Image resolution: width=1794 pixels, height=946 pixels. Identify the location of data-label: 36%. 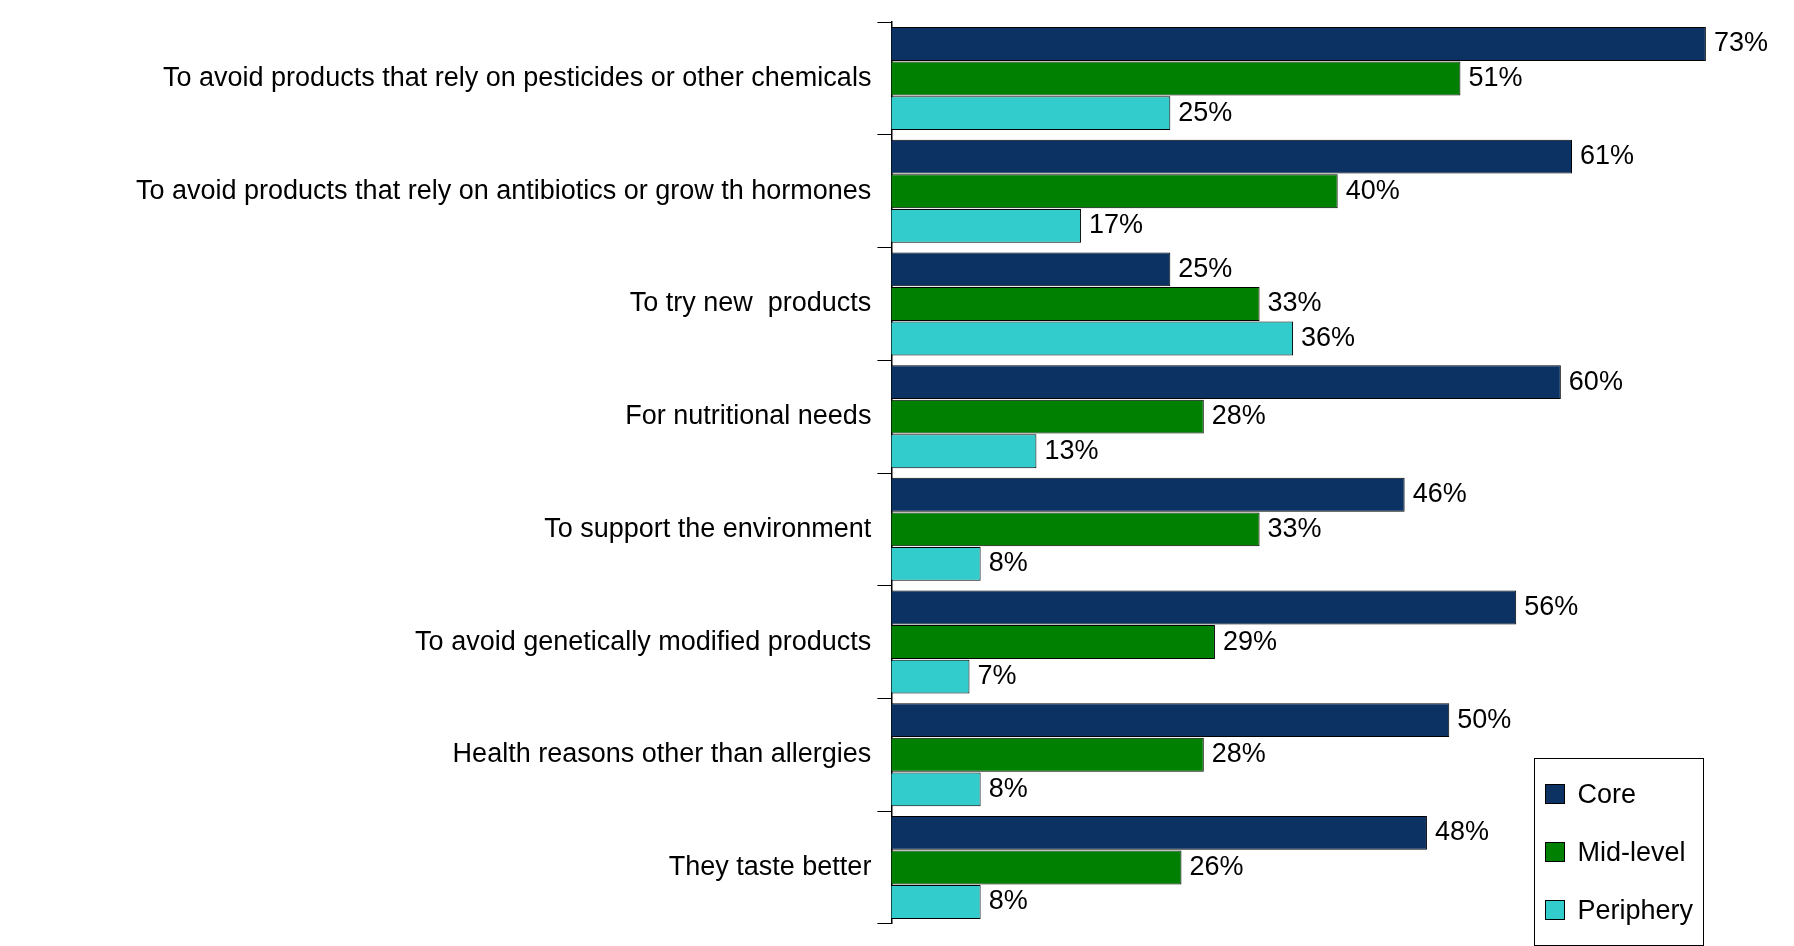
(1328, 336).